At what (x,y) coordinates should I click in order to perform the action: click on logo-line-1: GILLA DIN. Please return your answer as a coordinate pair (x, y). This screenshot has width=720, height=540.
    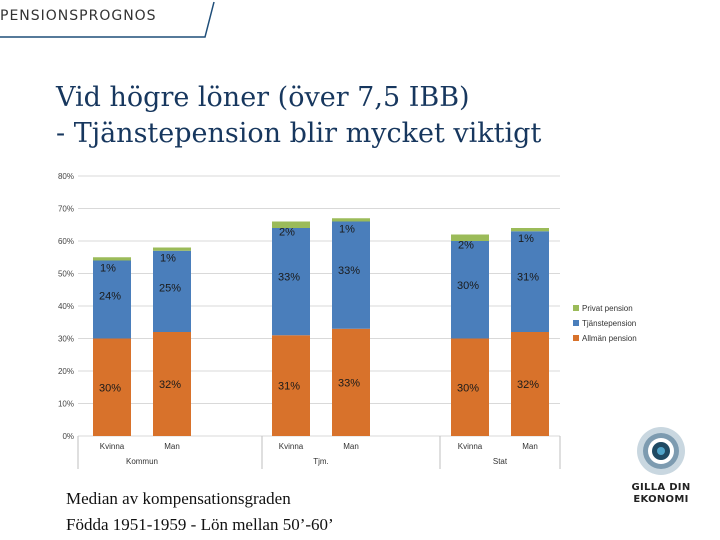
    Looking at the image, I should click on (661, 487).